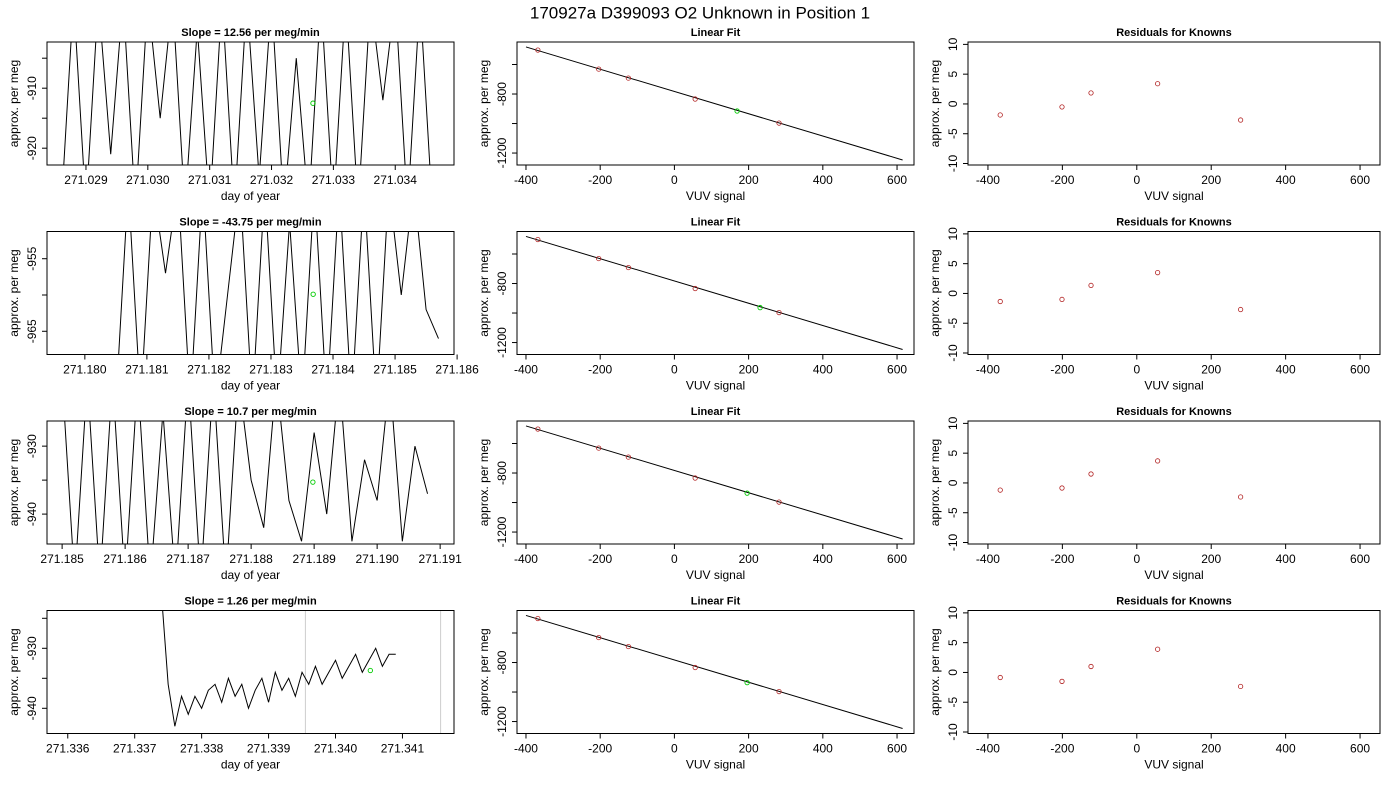 The width and height of the screenshot is (1400, 800). I want to click on main-title: 170927a D399093 O2 Unknown in Position 1, so click(700, 12).